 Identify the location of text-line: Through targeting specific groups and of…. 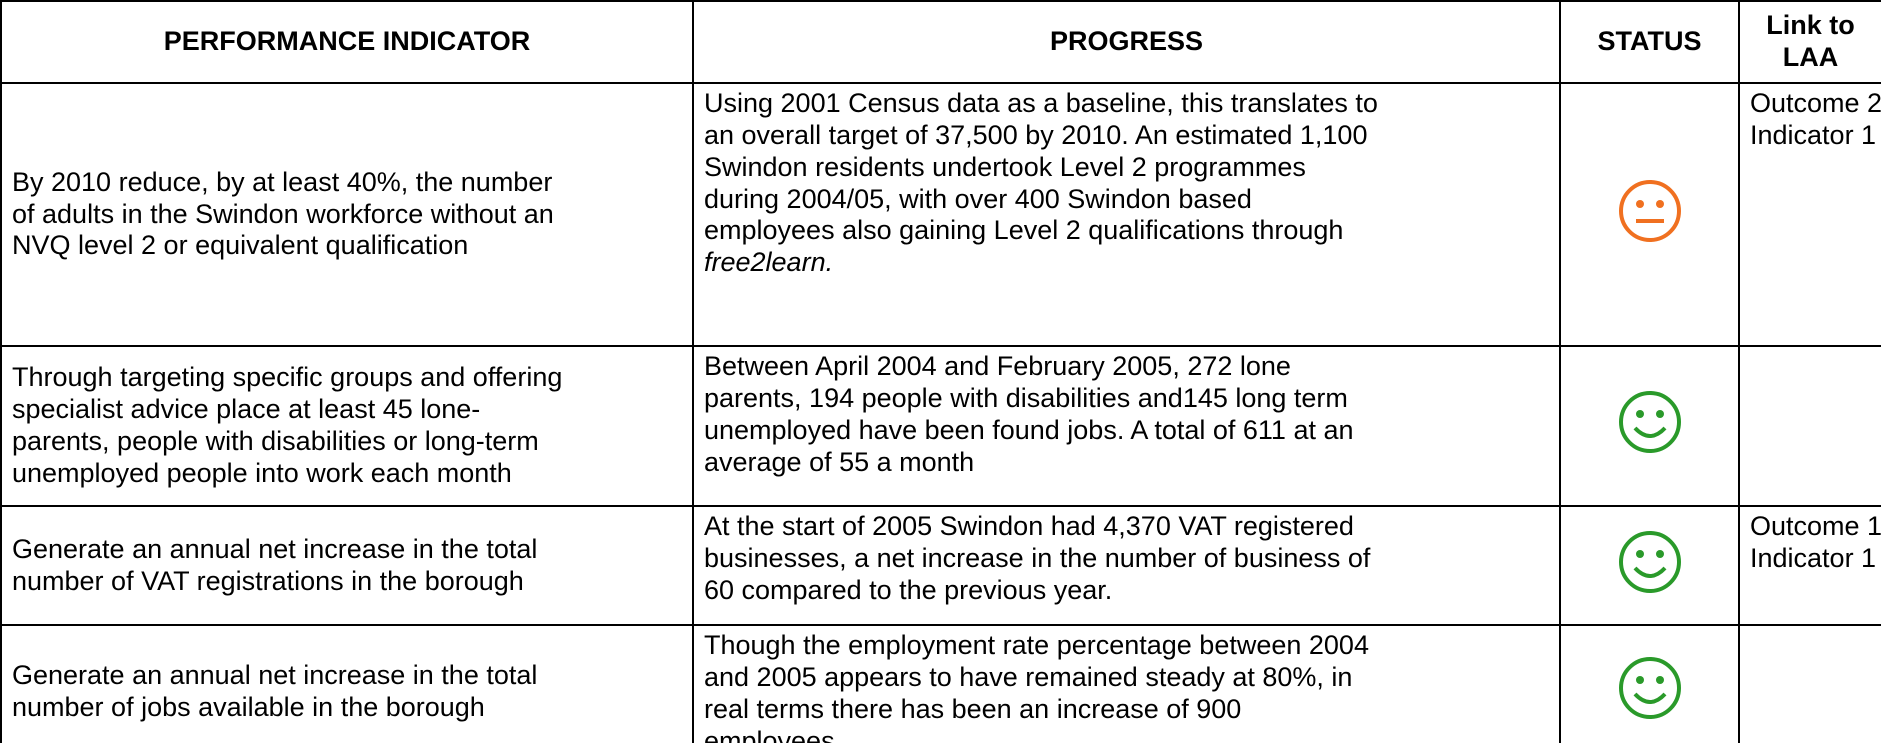
(287, 377).